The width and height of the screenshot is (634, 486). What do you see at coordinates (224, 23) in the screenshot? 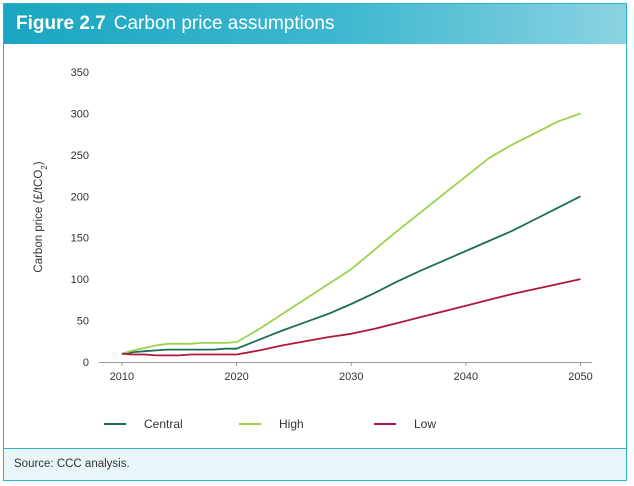
I see `figure-title-text: Carbon price assumptions` at bounding box center [224, 23].